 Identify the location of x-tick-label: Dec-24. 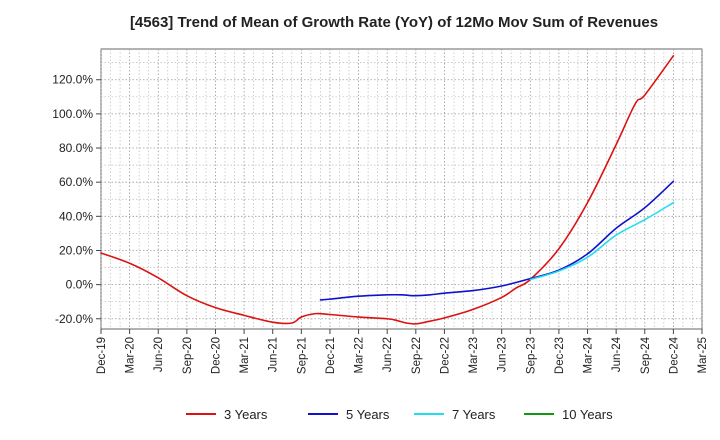
(674, 355).